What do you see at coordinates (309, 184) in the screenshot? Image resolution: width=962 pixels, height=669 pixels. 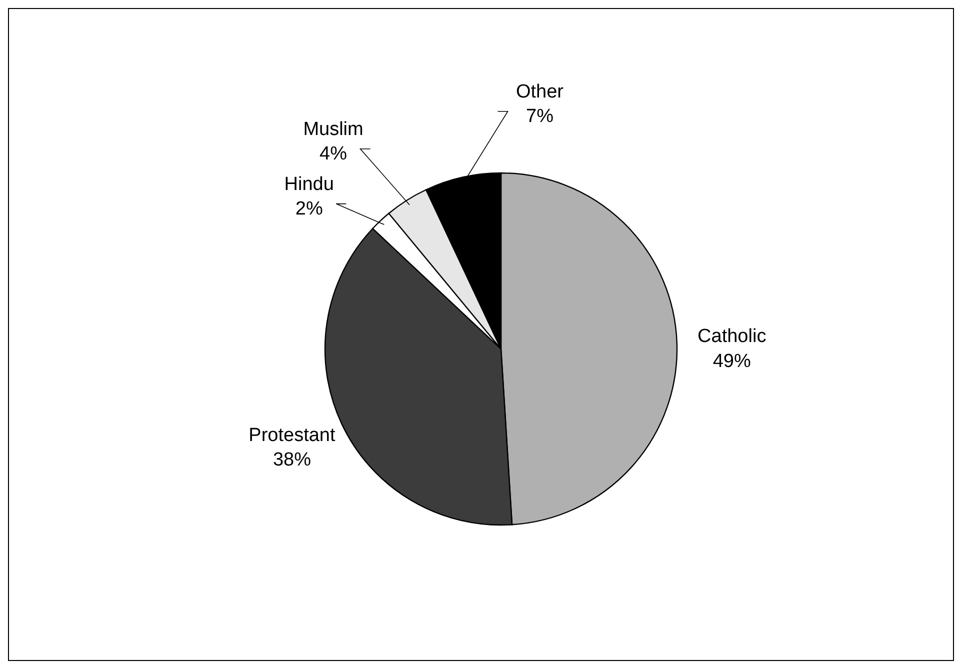 I see `slice-label: Hindu` at bounding box center [309, 184].